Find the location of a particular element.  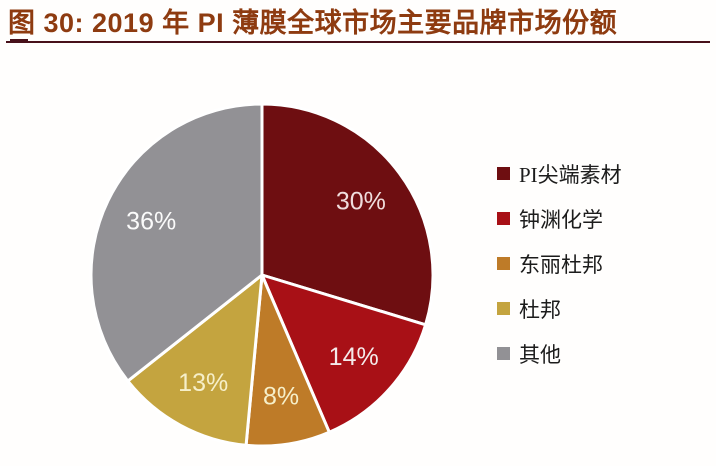

legend-label: 其他 is located at coordinates (540, 354).